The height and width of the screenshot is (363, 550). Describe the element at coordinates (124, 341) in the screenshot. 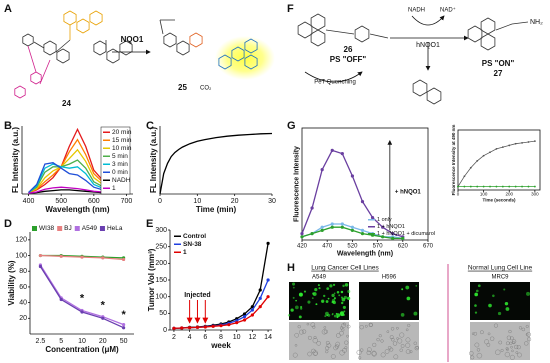

I see `x-tick-label: 50` at that location.